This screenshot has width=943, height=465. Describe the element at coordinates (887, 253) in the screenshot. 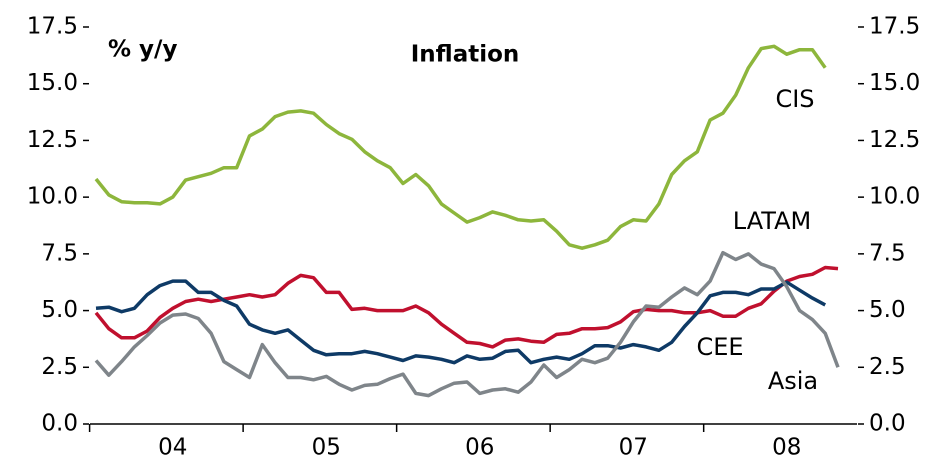

I see `y2-tick-label: 7.5` at that location.